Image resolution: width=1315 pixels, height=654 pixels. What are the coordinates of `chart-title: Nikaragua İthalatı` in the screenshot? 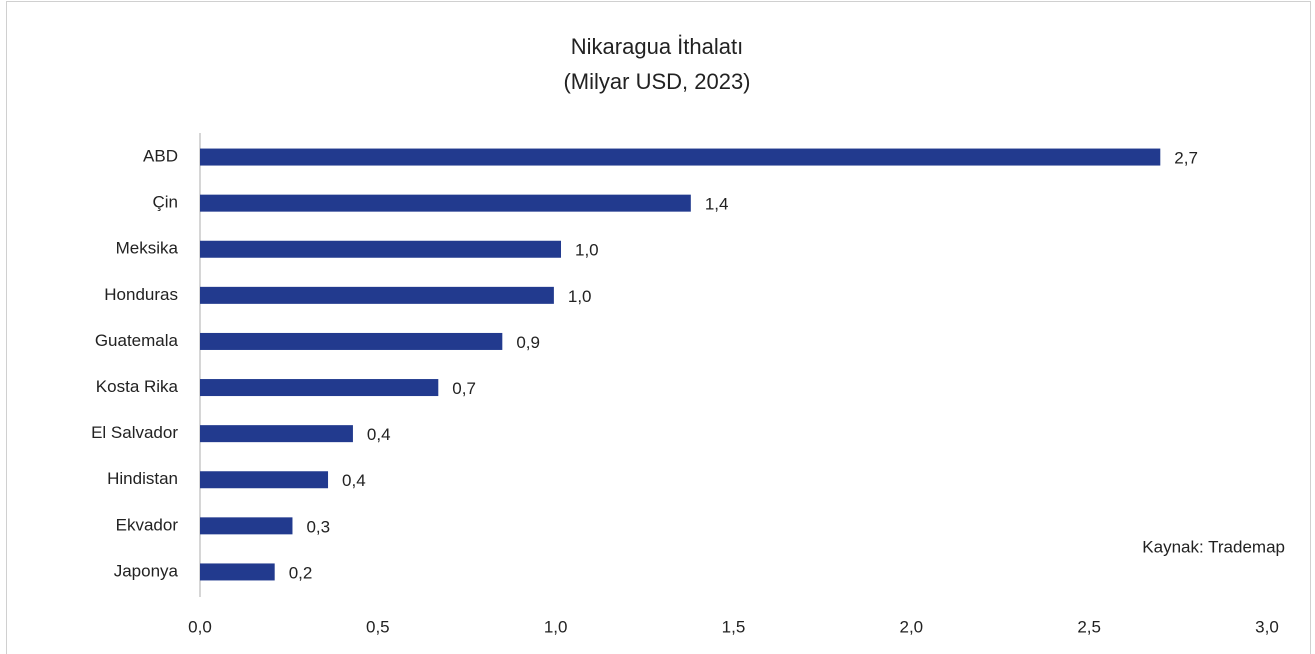 It's located at (657, 46).